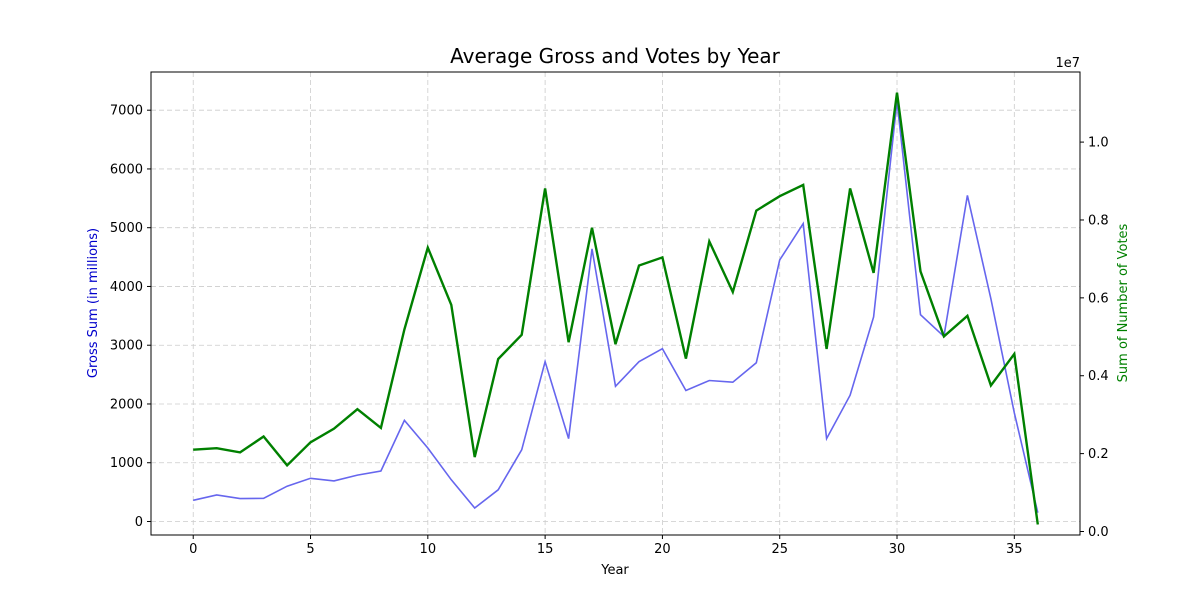  Describe the element at coordinates (606, 546) in the screenshot. I see `x-axis-ticks: 0 5 10 15 20 25 30 35` at that location.